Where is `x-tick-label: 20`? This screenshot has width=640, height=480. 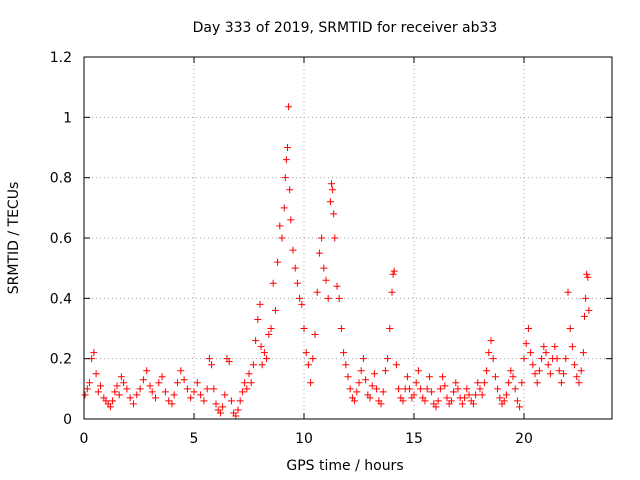 x-tick-label: 20 is located at coordinates (524, 439).